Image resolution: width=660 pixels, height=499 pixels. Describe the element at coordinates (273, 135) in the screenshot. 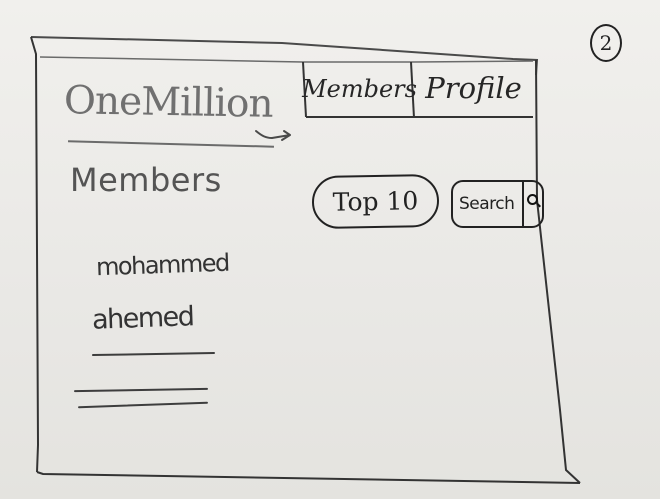

I see `arrow-icon` at that location.